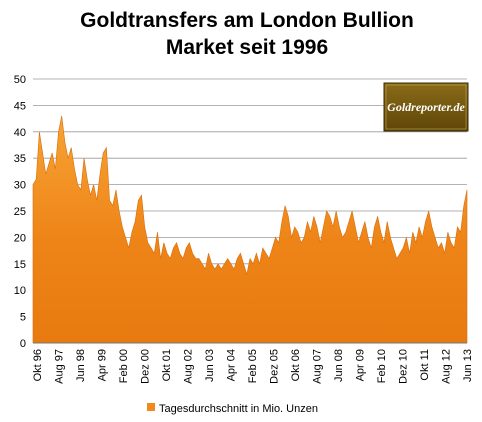  What do you see at coordinates (151, 407) in the screenshot?
I see `legend-swatch` at bounding box center [151, 407].